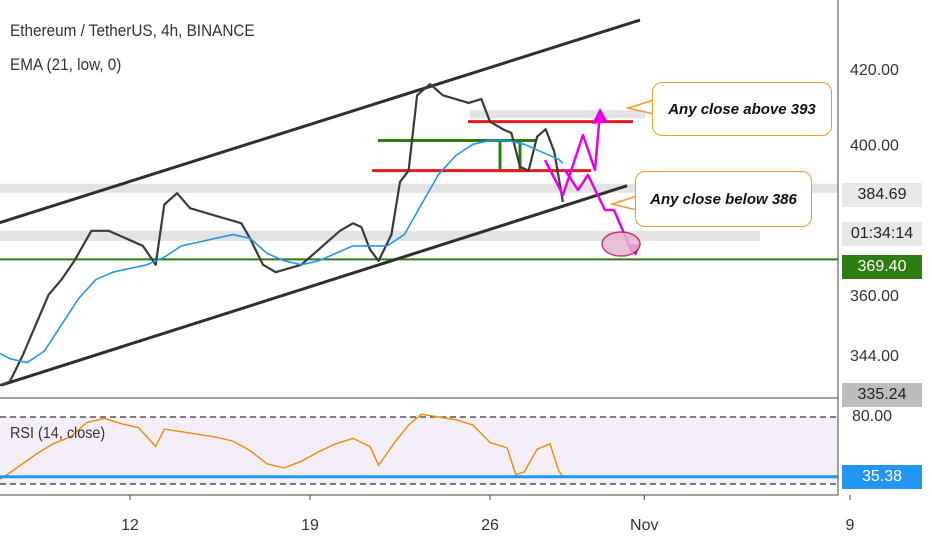 The height and width of the screenshot is (550, 932). Describe the element at coordinates (419, 188) in the screenshot. I see `resistance-zone-band` at that location.